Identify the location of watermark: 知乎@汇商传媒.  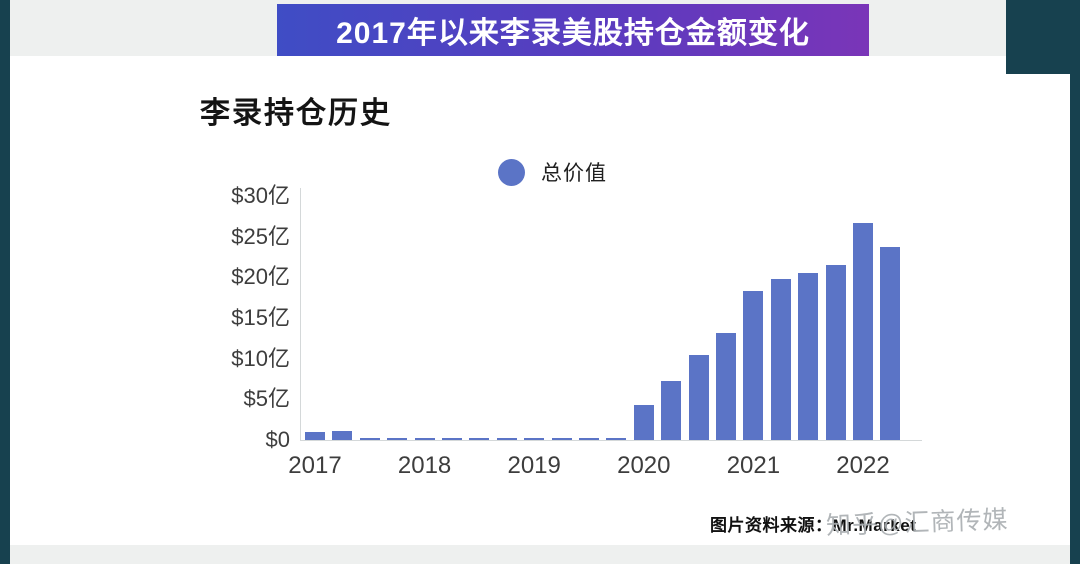
(917, 523).